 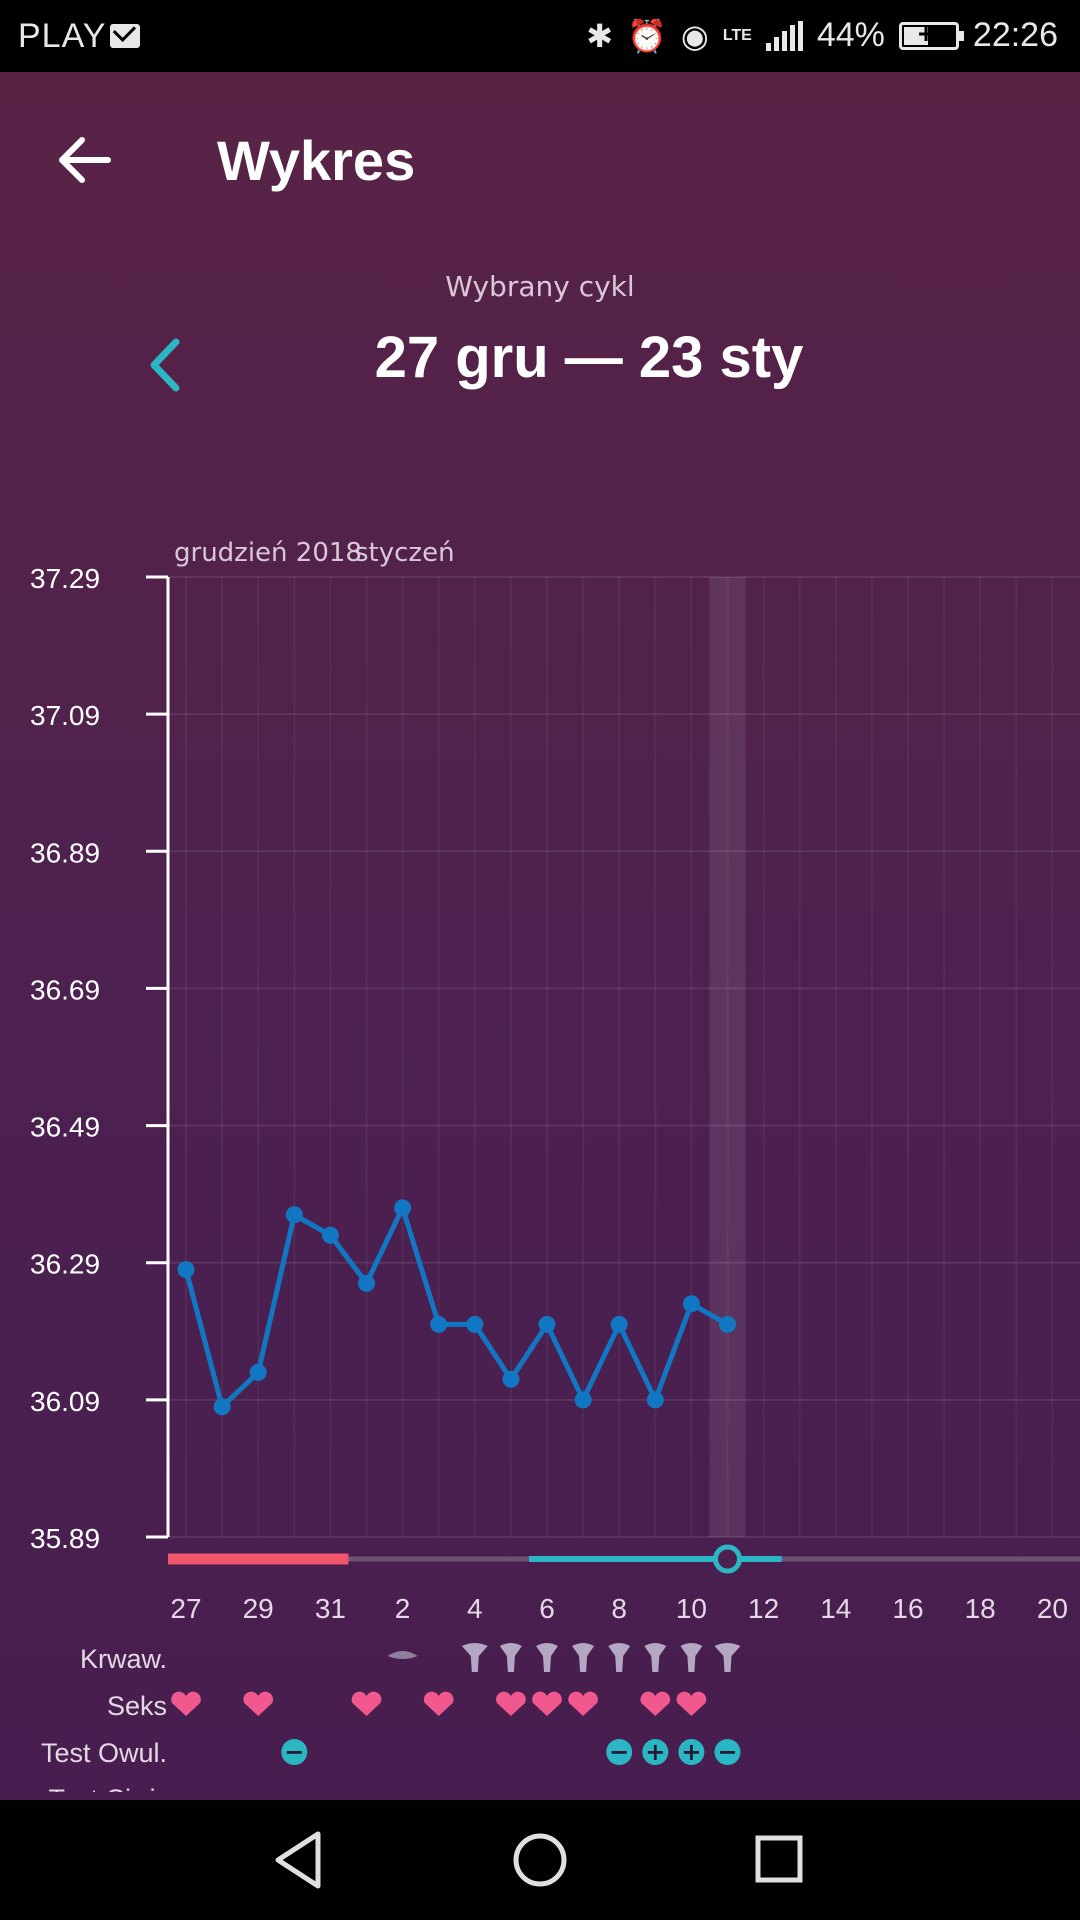 What do you see at coordinates (65, 578) in the screenshot?
I see `y-tick-label: 37.29` at bounding box center [65, 578].